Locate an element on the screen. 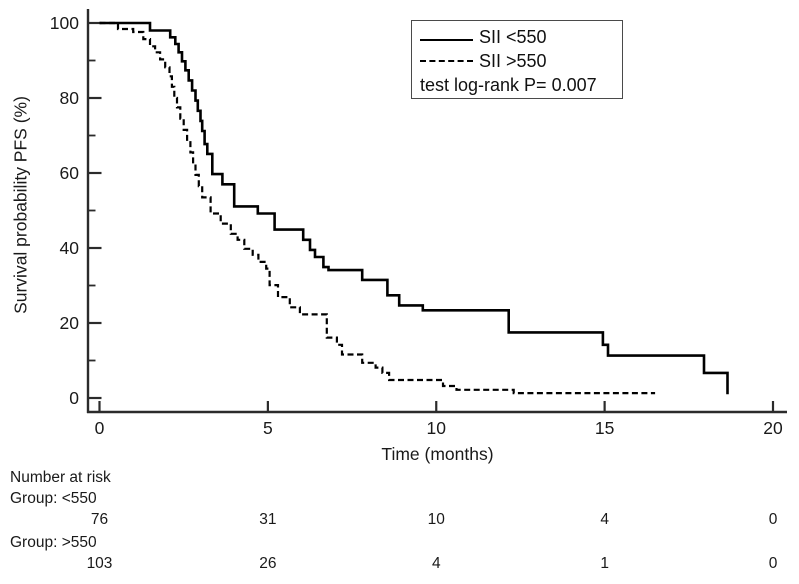  log-rank-annotation: test log-rank P= 0.007 is located at coordinates (508, 85).